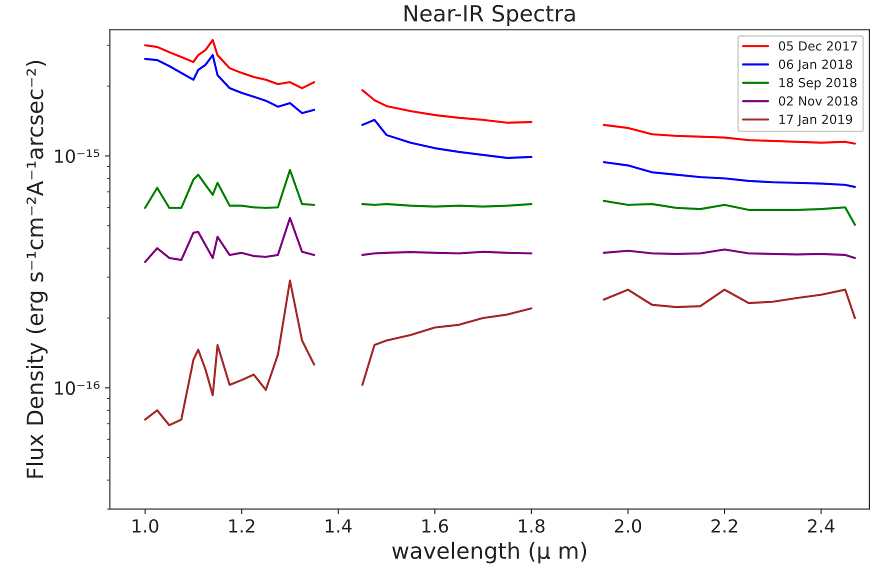  I want to click on x-tick-label: 1.8, so click(532, 526).